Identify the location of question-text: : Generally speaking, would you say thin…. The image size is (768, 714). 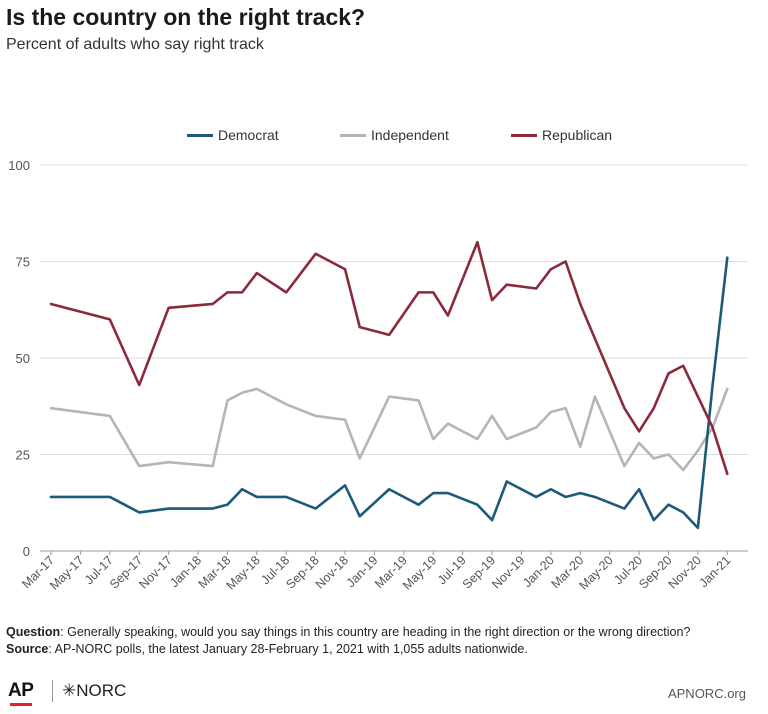
(375, 632).